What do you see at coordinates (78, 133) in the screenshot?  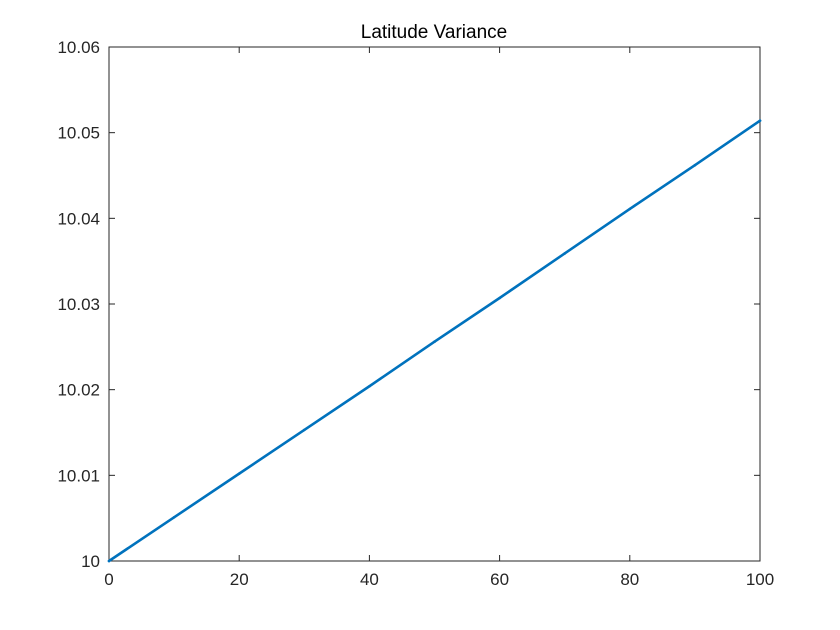 I see `y-tick-label: 10.05` at bounding box center [78, 133].